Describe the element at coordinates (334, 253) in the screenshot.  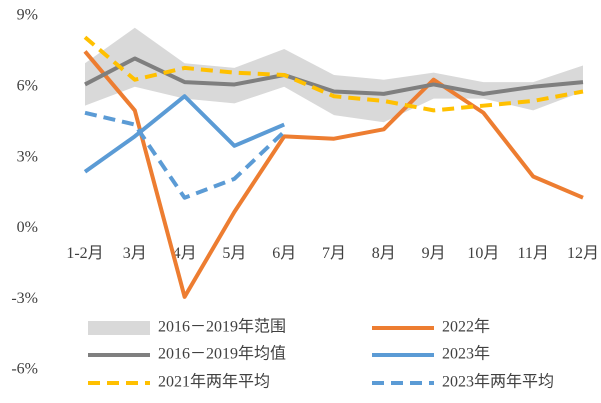
I see `x-tick-label: 7月` at that location.